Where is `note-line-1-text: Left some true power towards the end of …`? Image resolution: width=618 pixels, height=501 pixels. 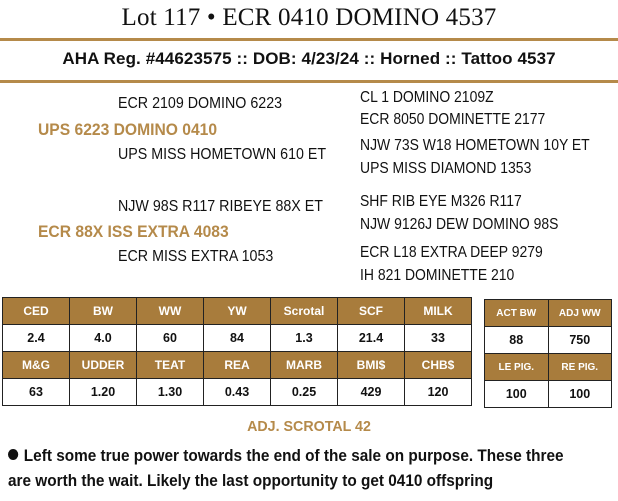
note-line-1-text: Left some true power towards the end of … is located at coordinates (293, 456).